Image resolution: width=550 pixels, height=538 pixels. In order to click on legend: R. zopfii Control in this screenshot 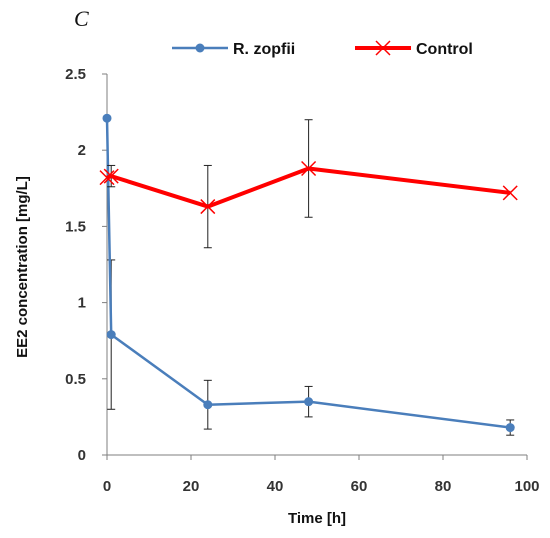, I will do `click(322, 49)`.